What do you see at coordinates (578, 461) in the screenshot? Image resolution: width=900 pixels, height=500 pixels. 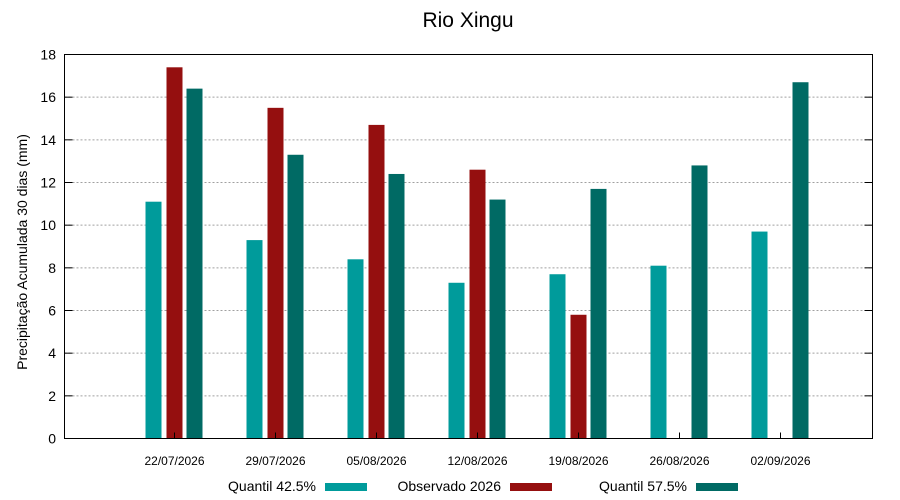 I see `x-tick-label: 19/08/2026` at bounding box center [578, 461].